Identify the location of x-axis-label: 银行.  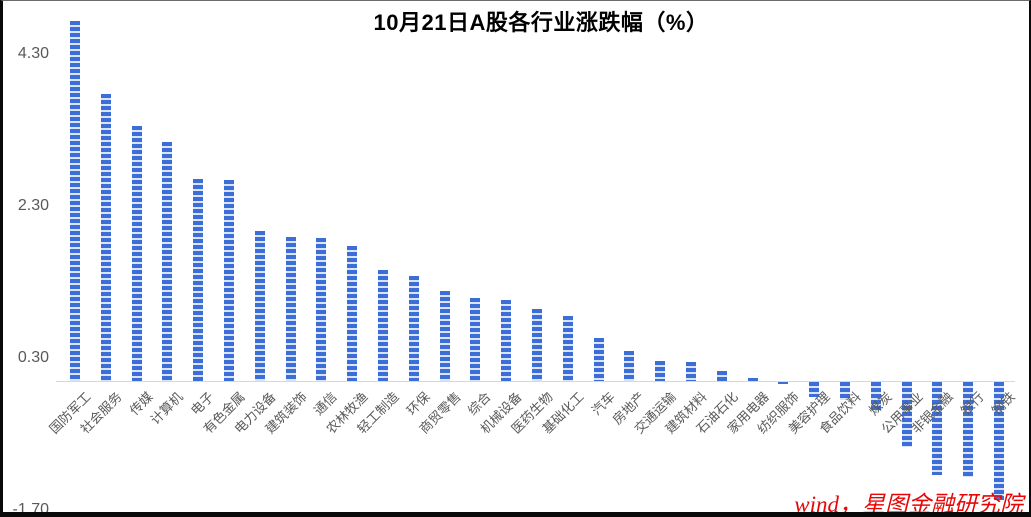
(972, 404).